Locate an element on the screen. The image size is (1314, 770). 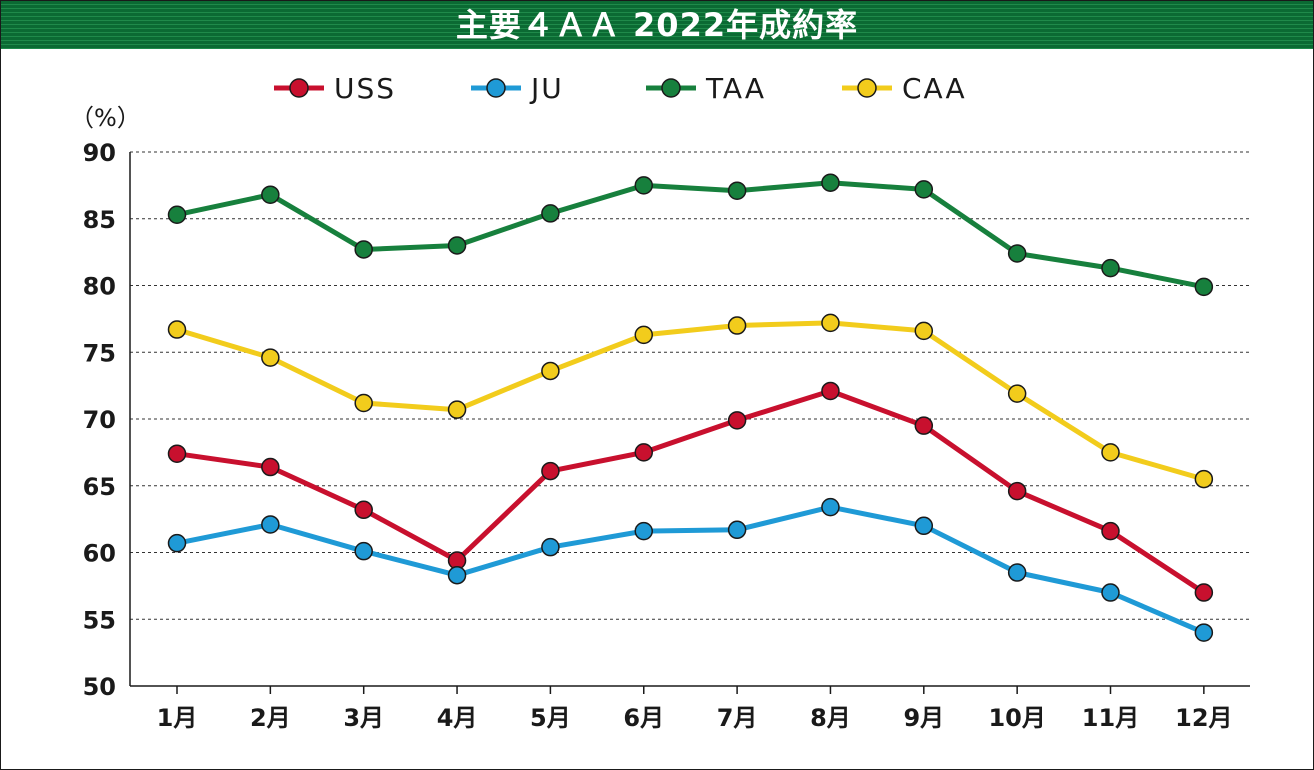
y-tick-label: 90 is located at coordinates (99, 153).